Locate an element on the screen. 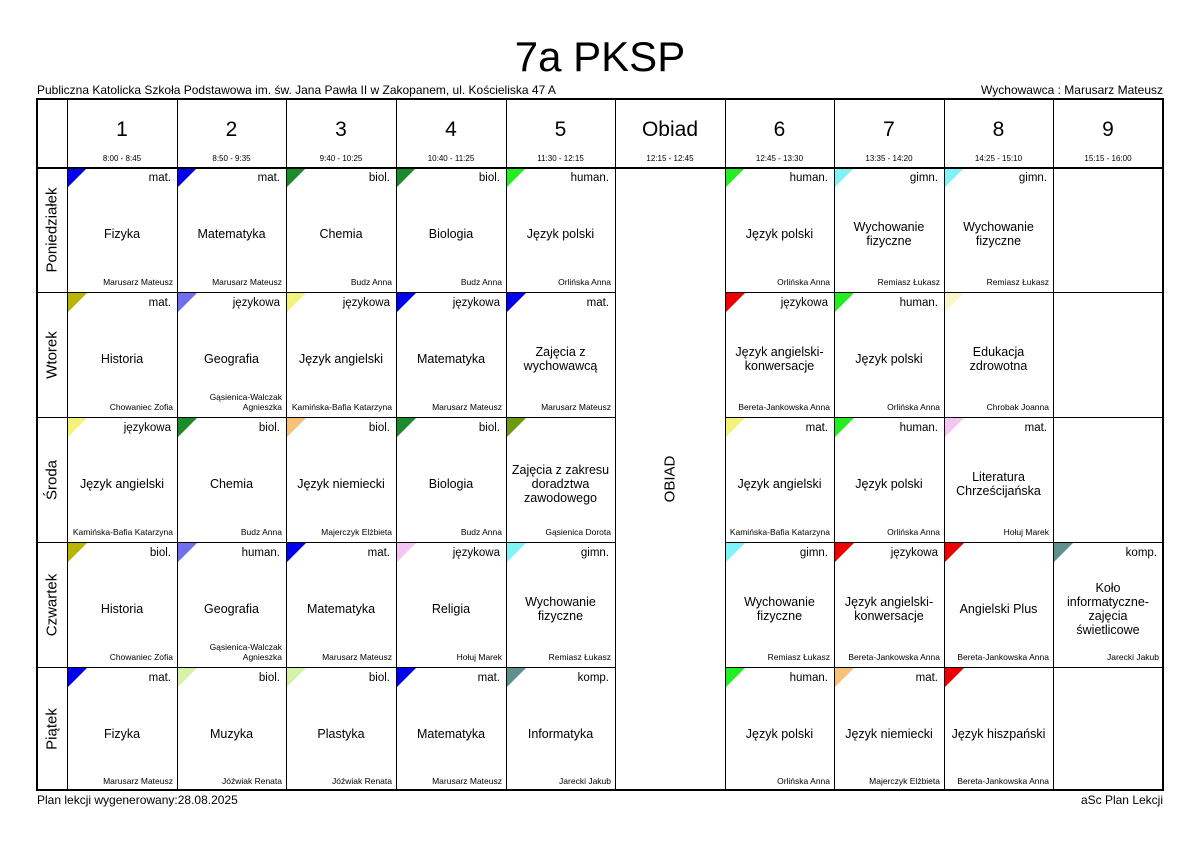  app-credit: aSc Plan Lekcji is located at coordinates (1122, 800).